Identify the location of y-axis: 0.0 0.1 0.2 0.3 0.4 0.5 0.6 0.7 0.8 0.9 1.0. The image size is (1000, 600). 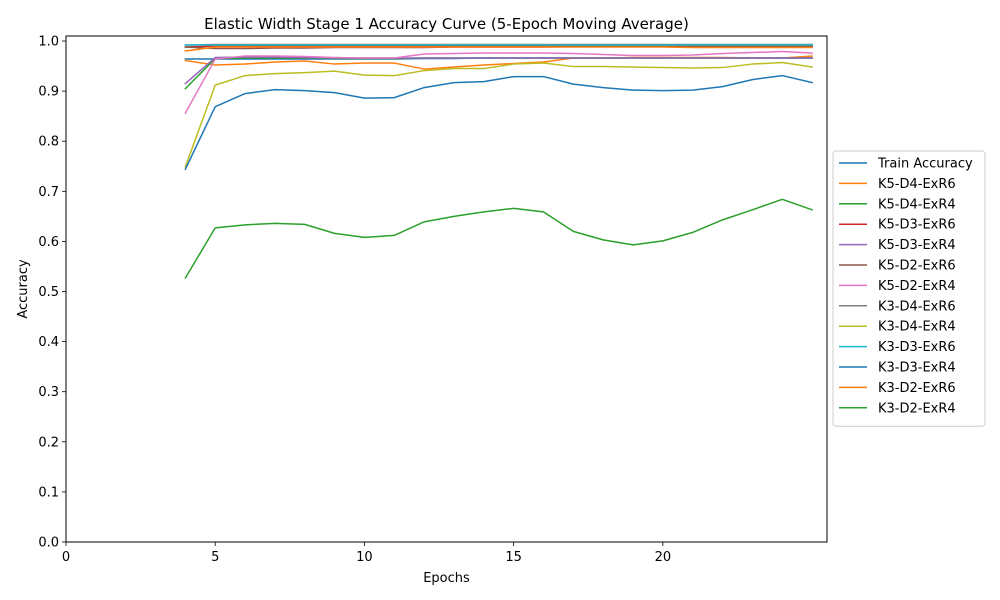
(52, 293).